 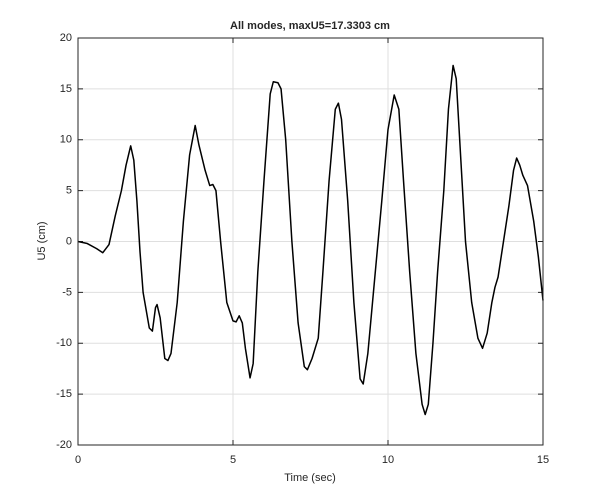 I want to click on y-tick-label: -10, so click(x=64, y=343).